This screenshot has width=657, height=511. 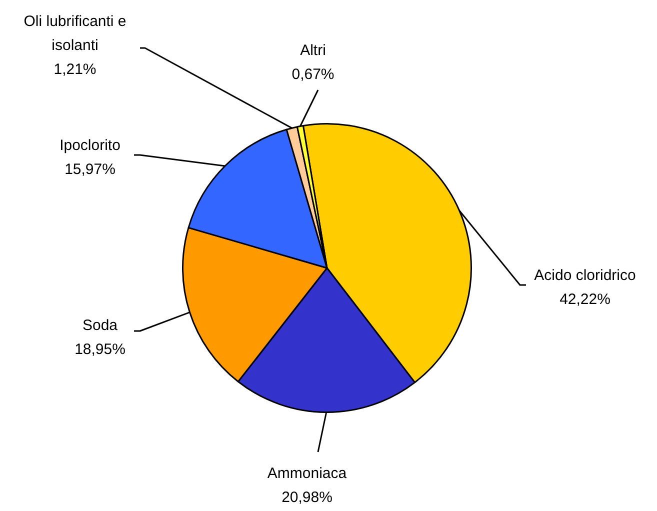 What do you see at coordinates (585, 299) in the screenshot?
I see `data-label: 42,22%` at bounding box center [585, 299].